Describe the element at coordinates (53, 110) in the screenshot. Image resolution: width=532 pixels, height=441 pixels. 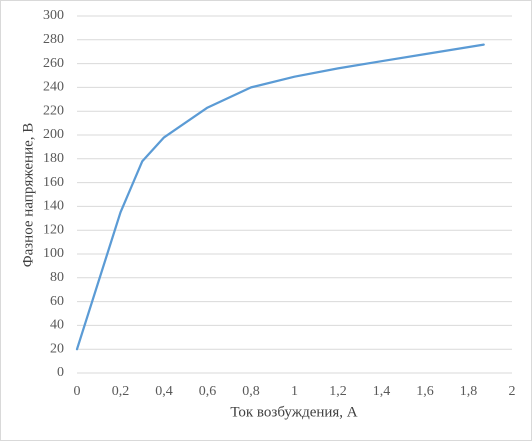
I see `y-tick-label: 220` at that location.